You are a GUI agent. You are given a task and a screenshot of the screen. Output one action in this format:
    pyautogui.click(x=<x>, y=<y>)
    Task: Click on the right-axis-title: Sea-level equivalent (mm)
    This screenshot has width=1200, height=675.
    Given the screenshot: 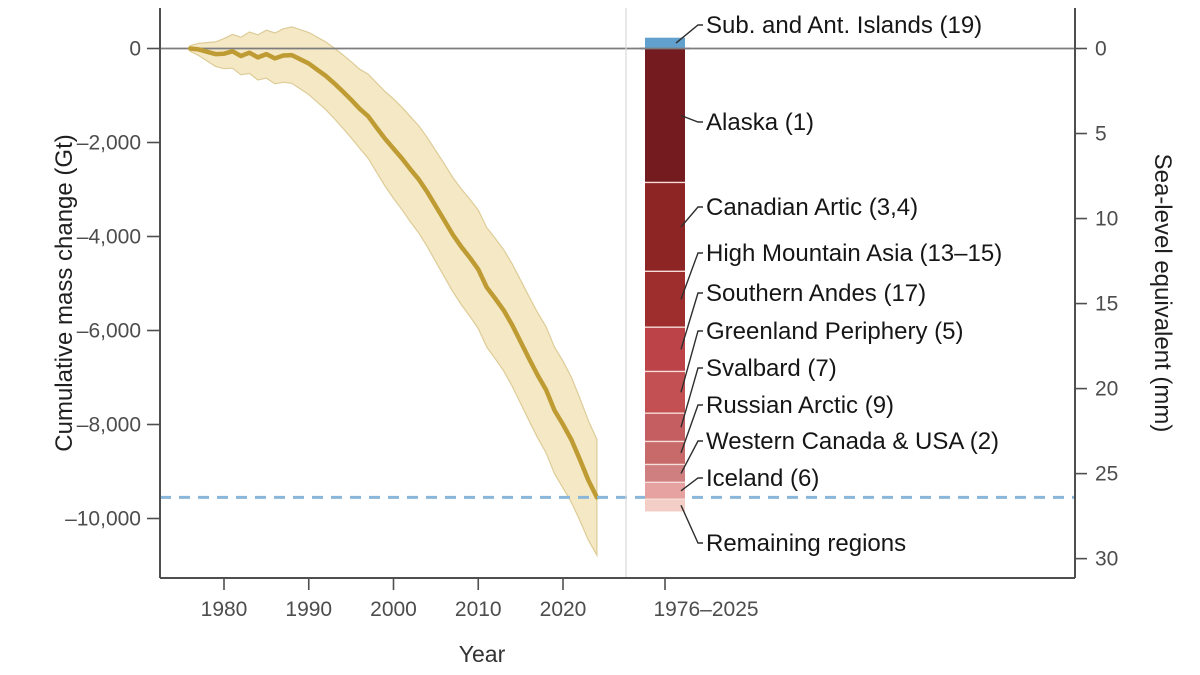 What is the action you would take?
    pyautogui.click(x=1162, y=293)
    